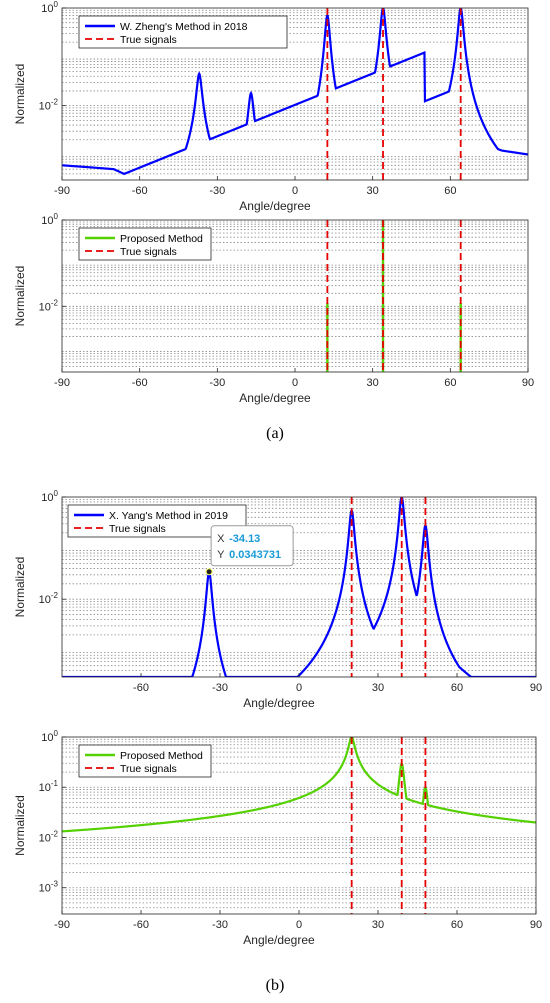 This screenshot has width=550, height=1003. What do you see at coordinates (295, 296) in the screenshot?
I see `grid` at bounding box center [295, 296].